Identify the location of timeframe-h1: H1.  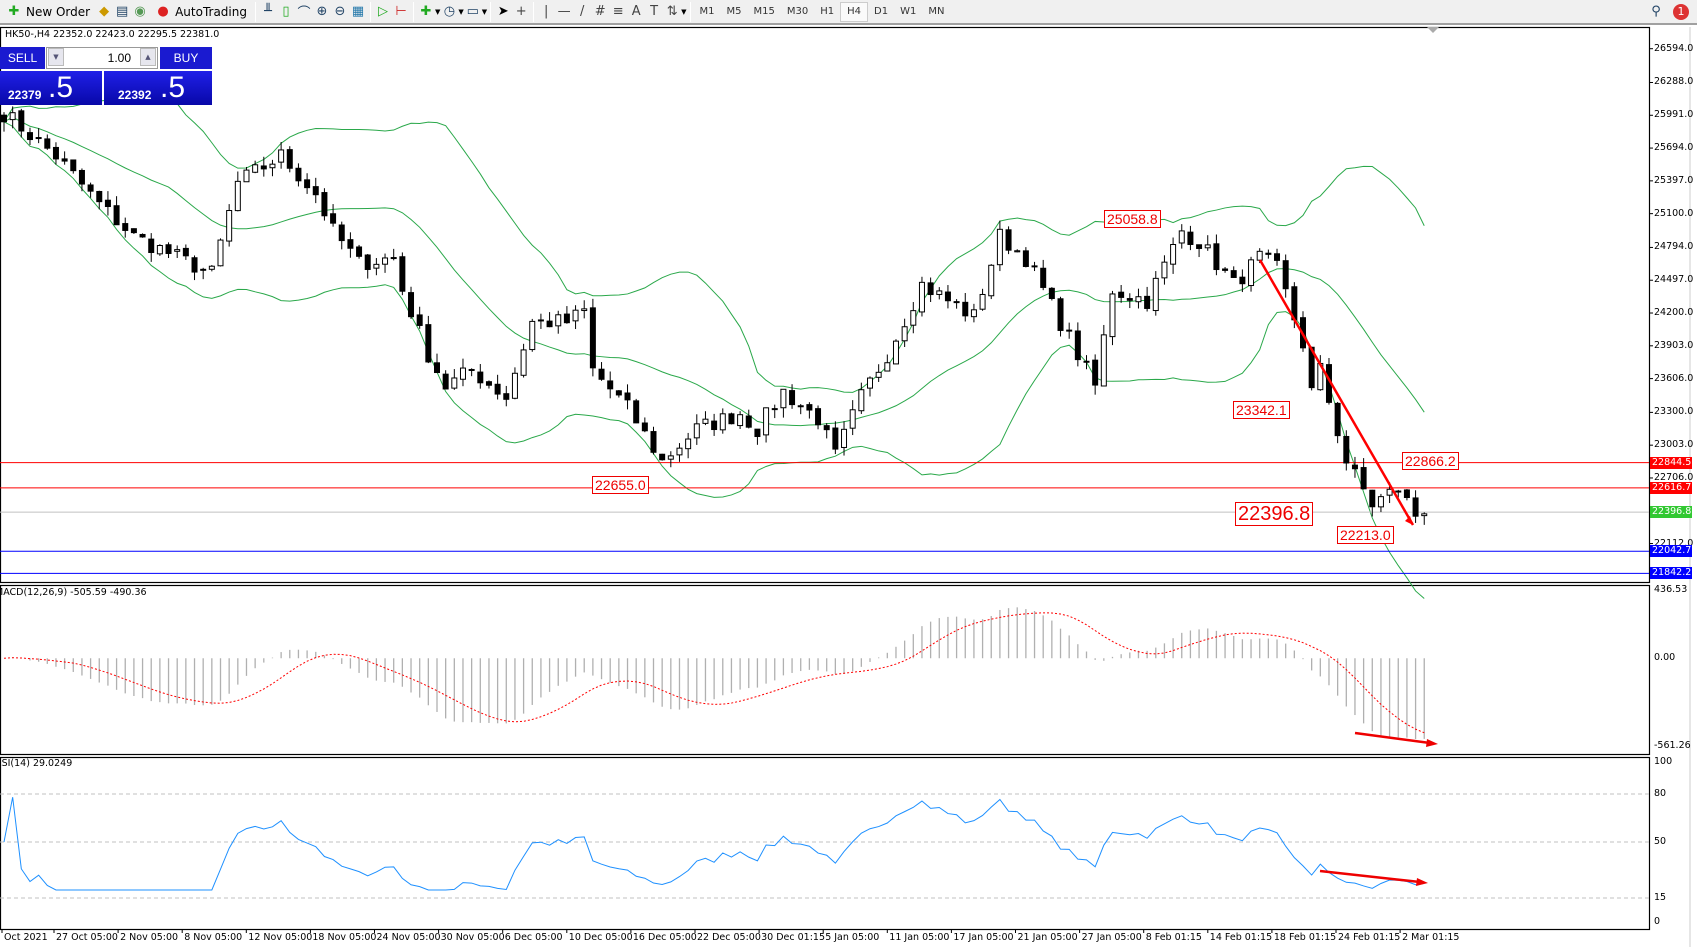
(827, 11).